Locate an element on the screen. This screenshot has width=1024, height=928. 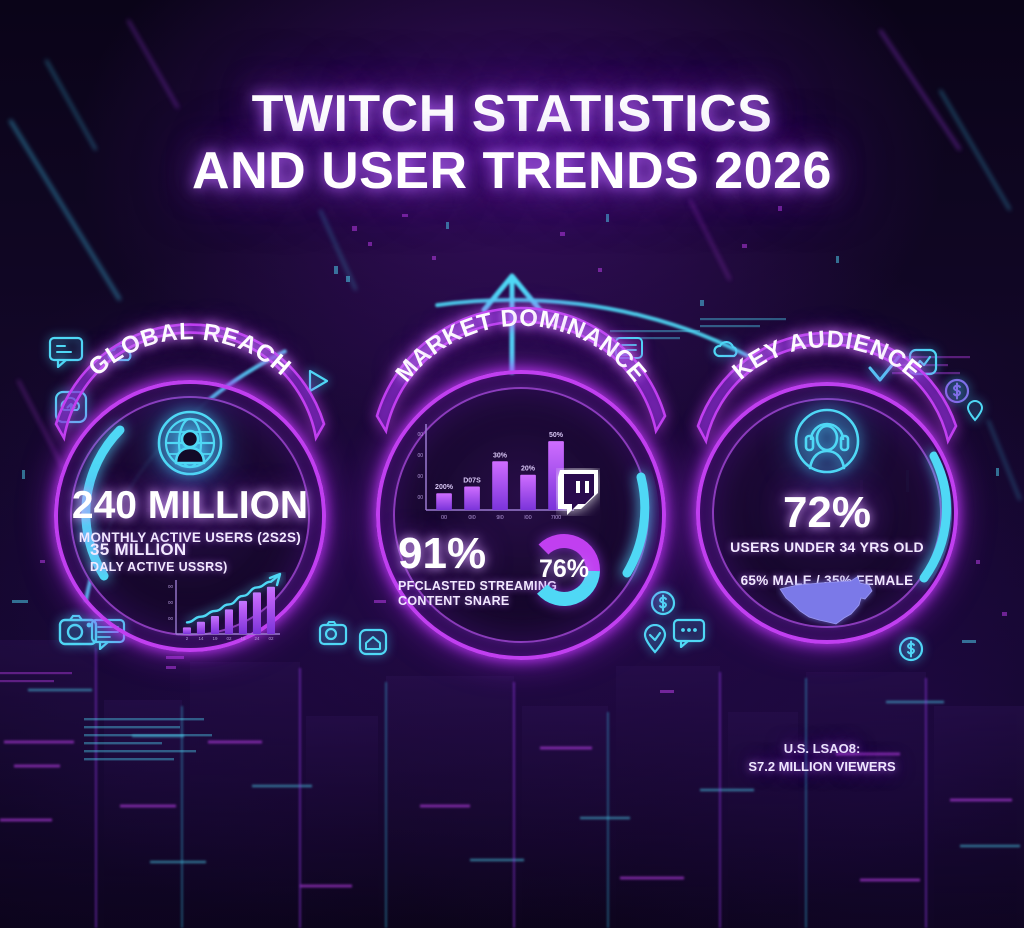
us-stat-caption: U.S. LSAO8: S7.2 MILLION VIEWERS is located at coordinates (822, 758).